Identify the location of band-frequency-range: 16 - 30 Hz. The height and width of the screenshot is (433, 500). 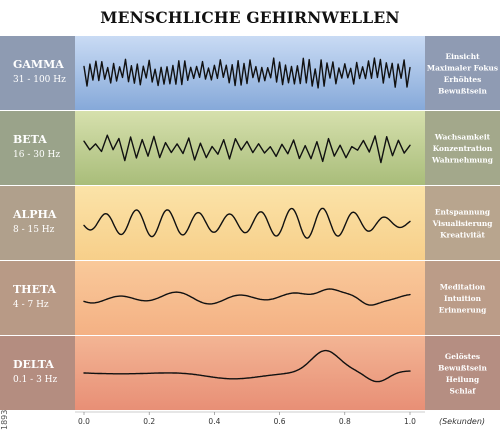
(36, 155).